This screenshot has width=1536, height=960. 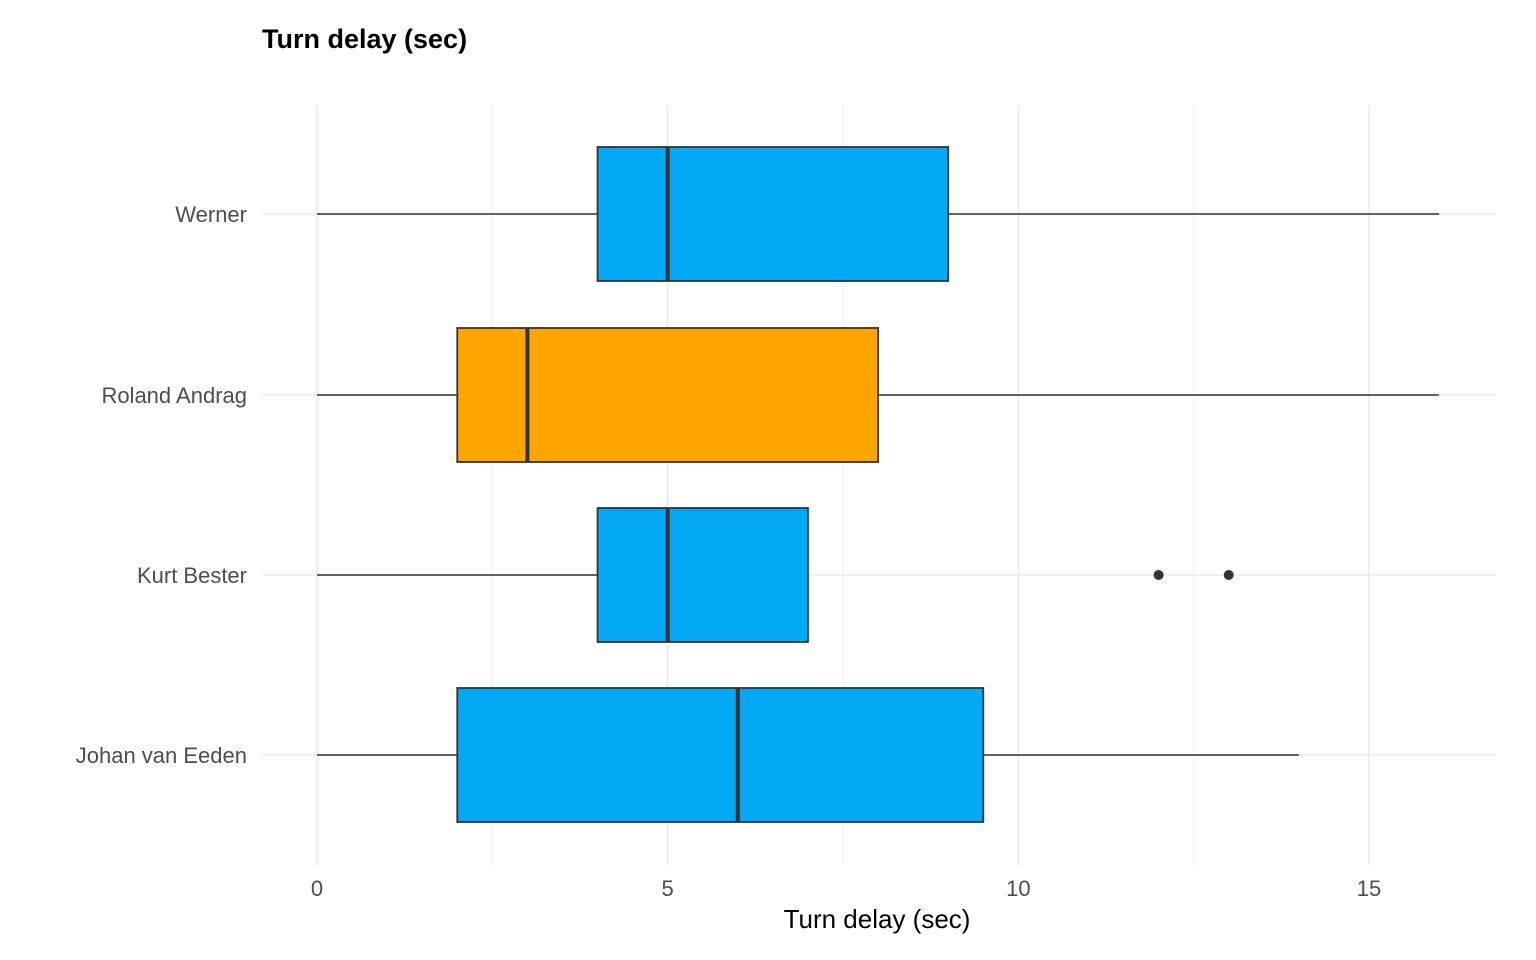 What do you see at coordinates (1369, 888) in the screenshot?
I see `x-tick-label: 15` at bounding box center [1369, 888].